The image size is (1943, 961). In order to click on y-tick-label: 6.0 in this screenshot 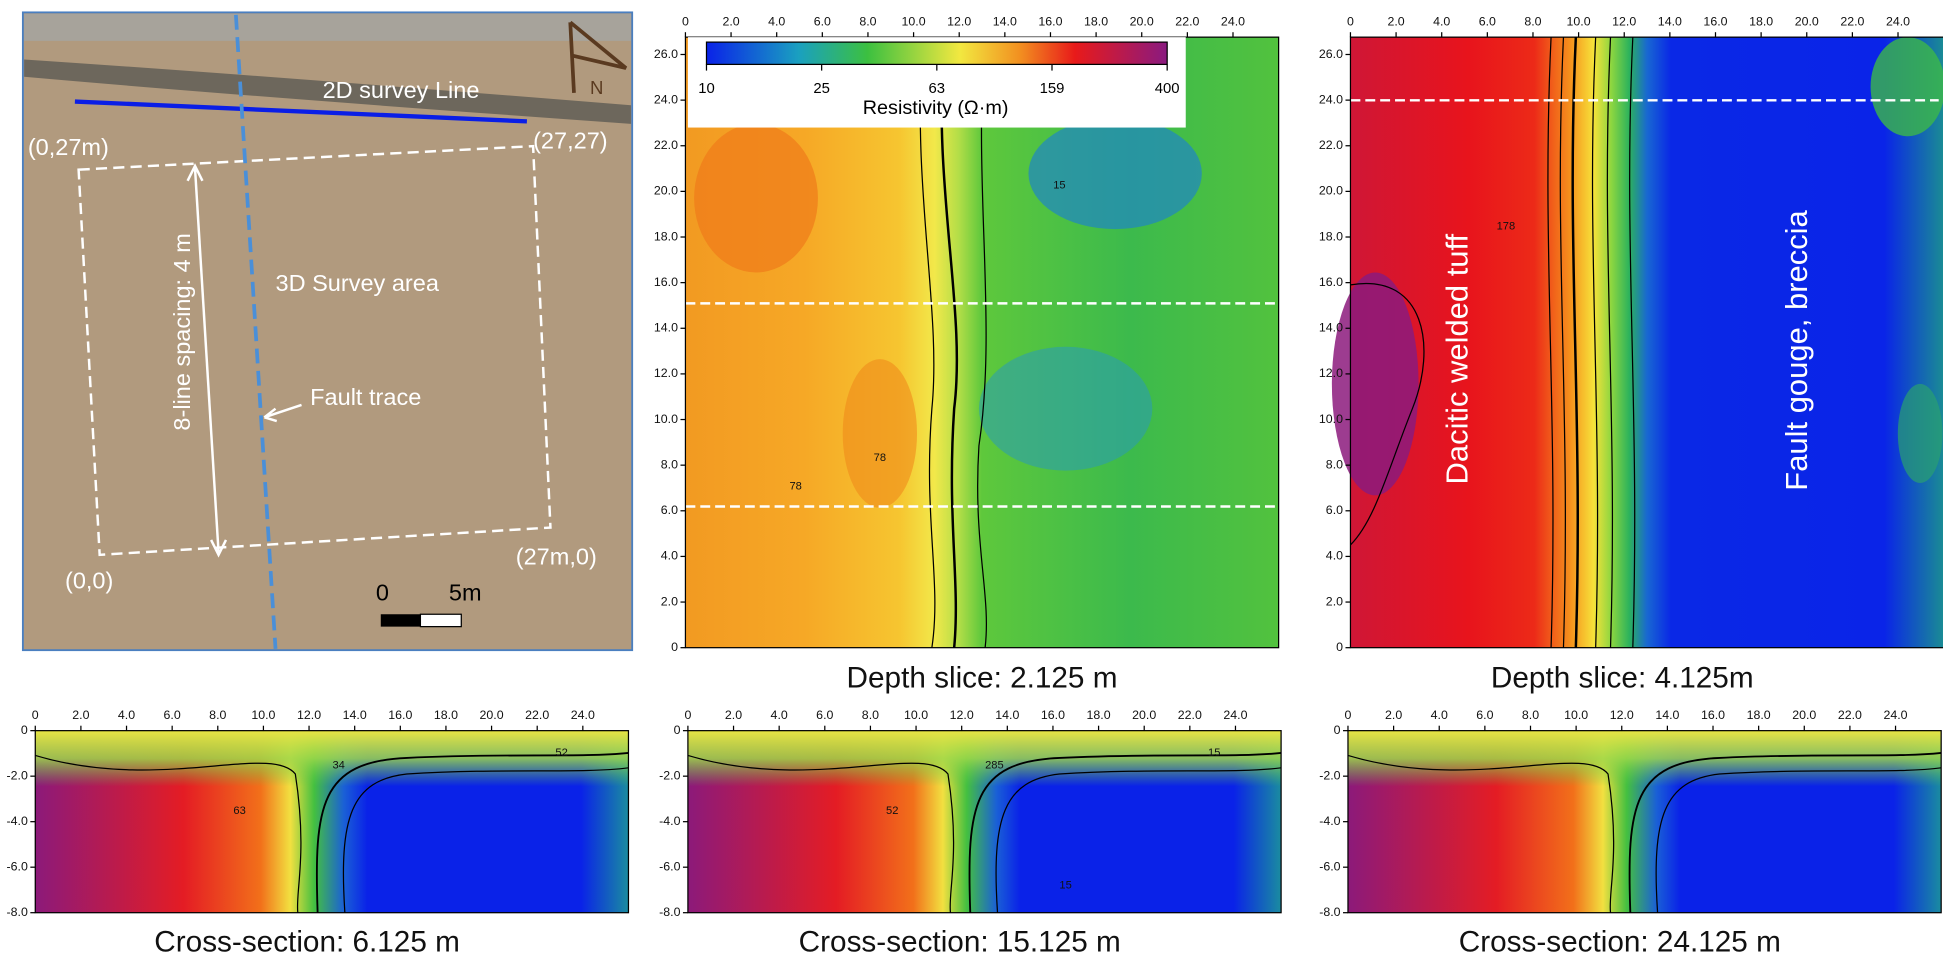, I will do `click(1334, 510)`.